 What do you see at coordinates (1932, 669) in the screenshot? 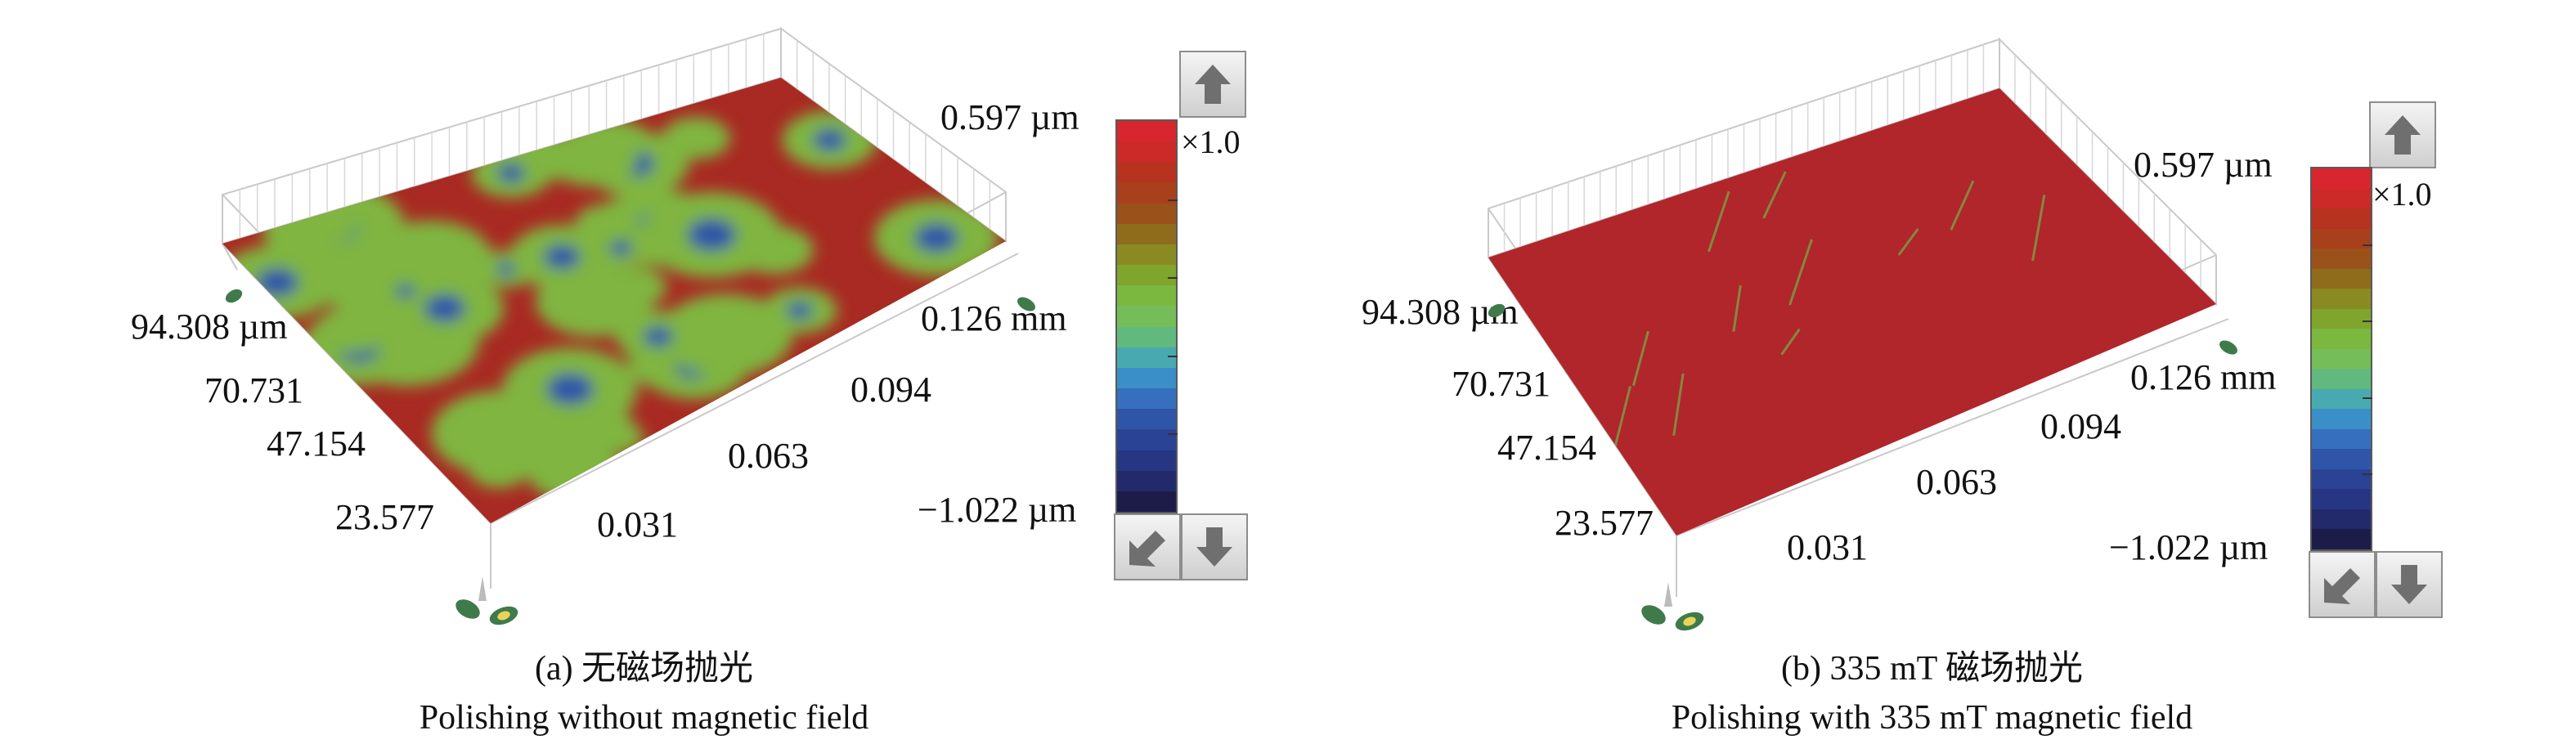
I see `caption-line-1: (b) 335 mT 磁场抛光` at bounding box center [1932, 669].